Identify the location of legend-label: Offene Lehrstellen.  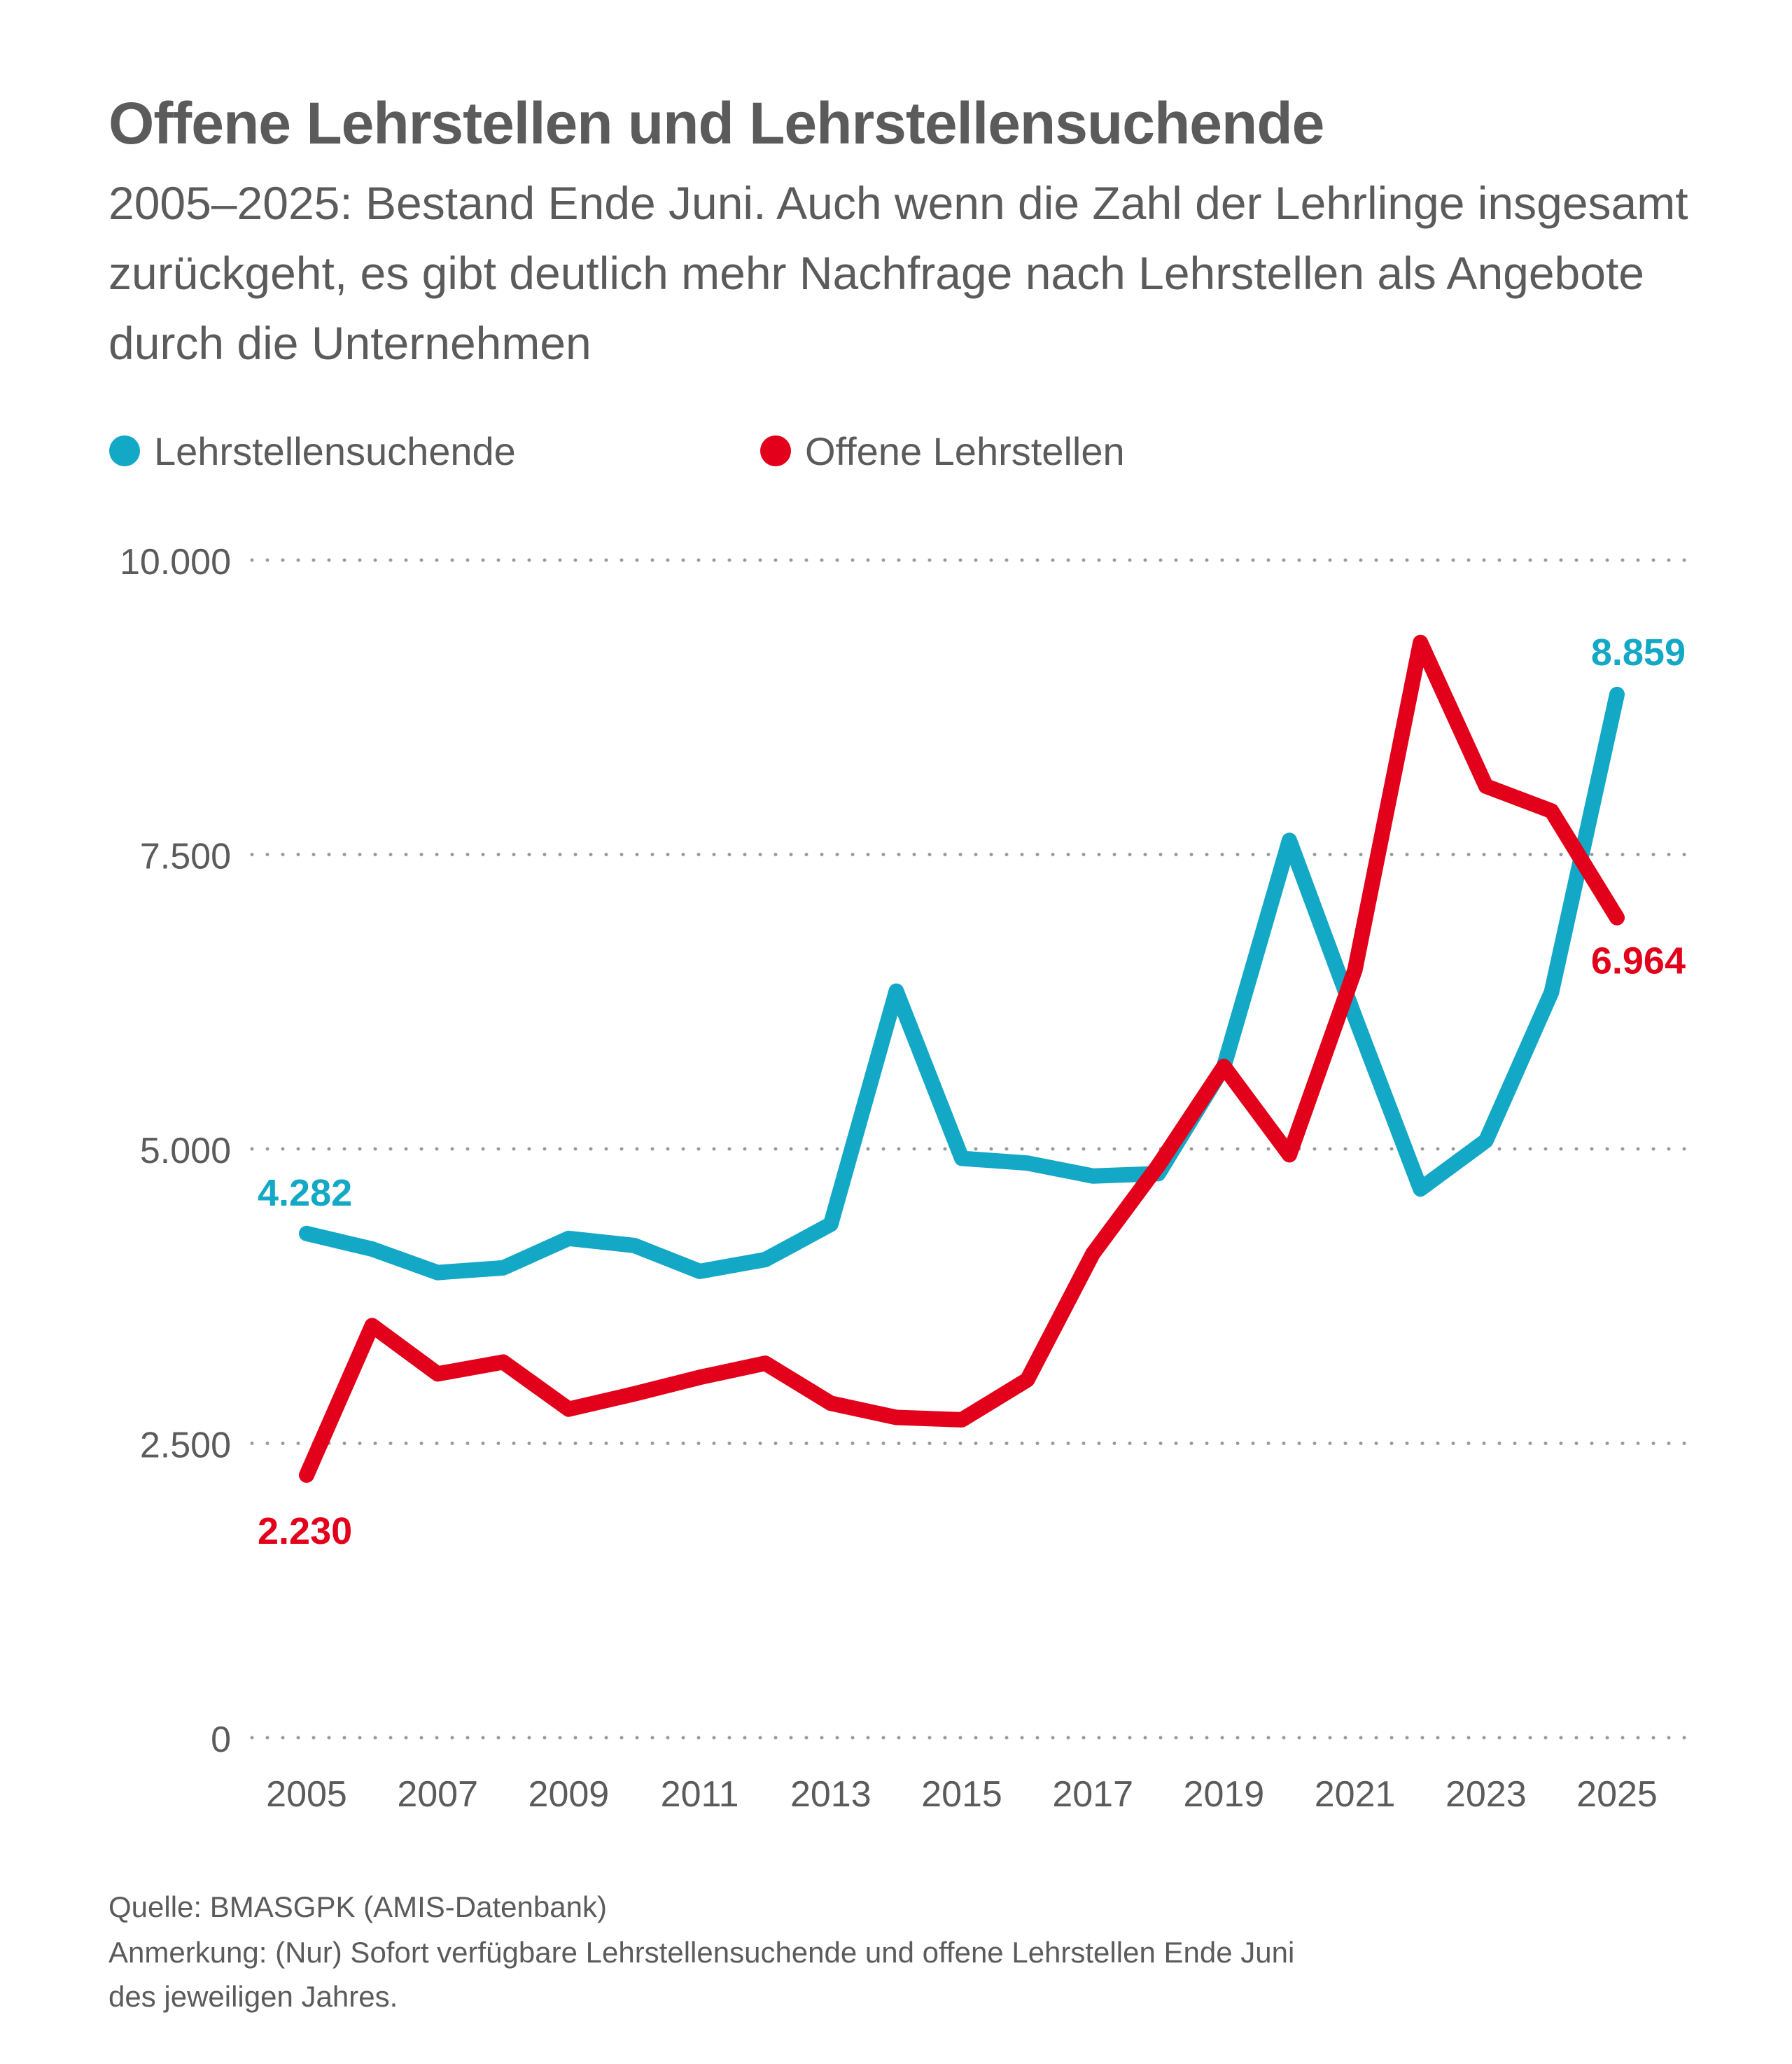
(965, 451).